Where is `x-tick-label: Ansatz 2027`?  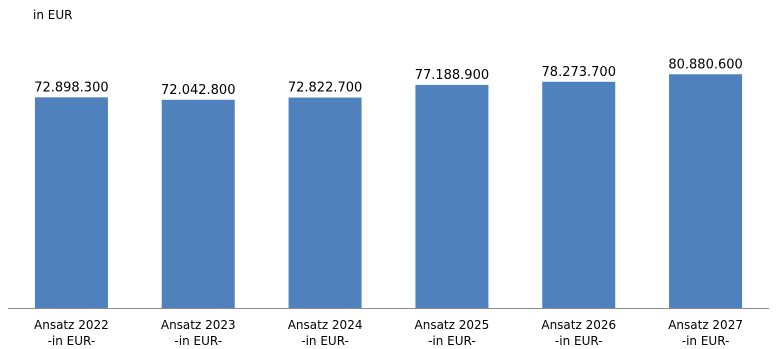
x-tick-label: Ansatz 2027 is located at coordinates (705, 325).